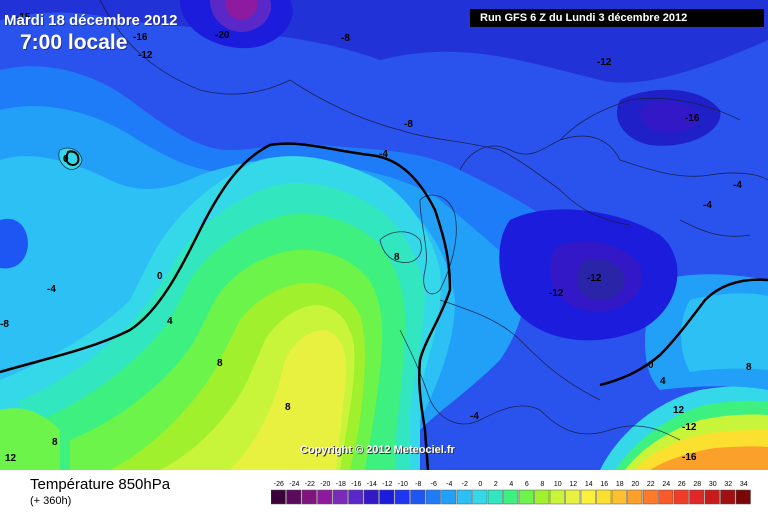 This screenshot has height=512, width=768. What do you see at coordinates (74, 42) in the screenshot?
I see `forecast-time: 7:00 locale` at bounding box center [74, 42].